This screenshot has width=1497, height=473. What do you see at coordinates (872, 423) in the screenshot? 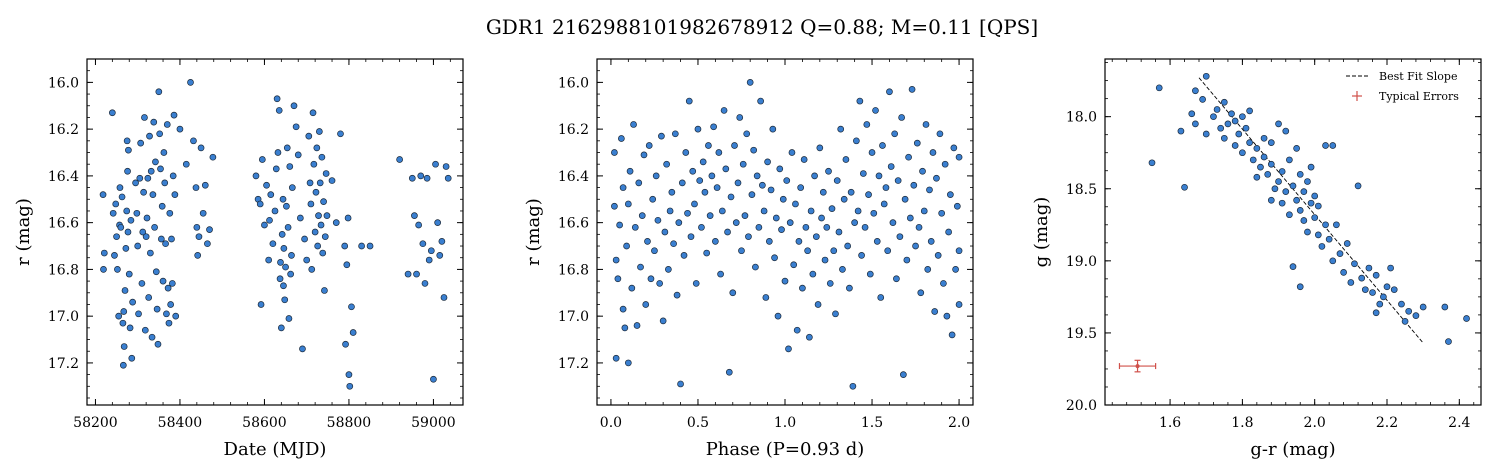
I see `x-tick-label: 1.5` at bounding box center [872, 423].